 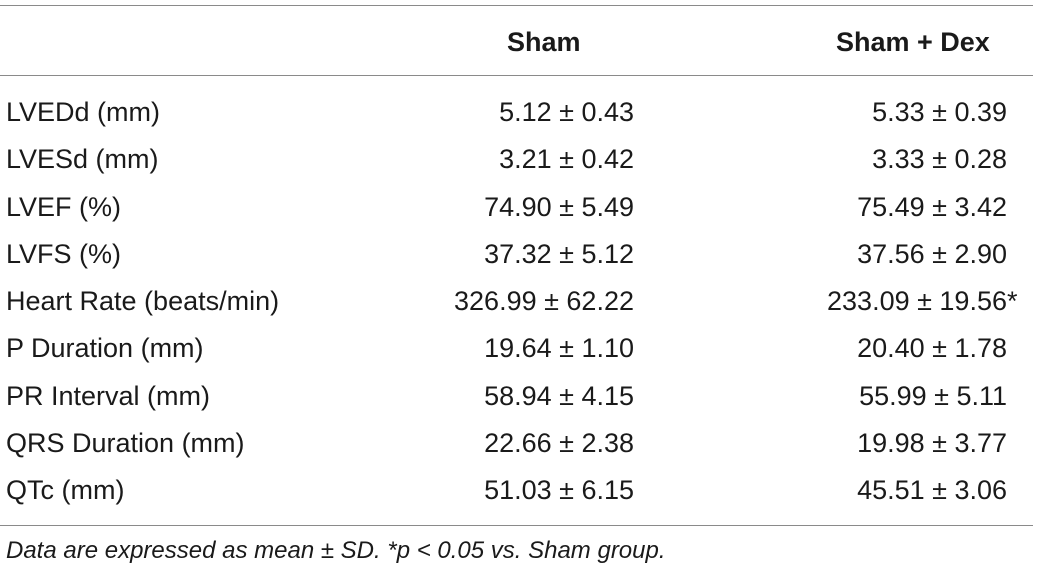 I want to click on sham-value: 5.12 ± 0.43, so click(x=566, y=112).